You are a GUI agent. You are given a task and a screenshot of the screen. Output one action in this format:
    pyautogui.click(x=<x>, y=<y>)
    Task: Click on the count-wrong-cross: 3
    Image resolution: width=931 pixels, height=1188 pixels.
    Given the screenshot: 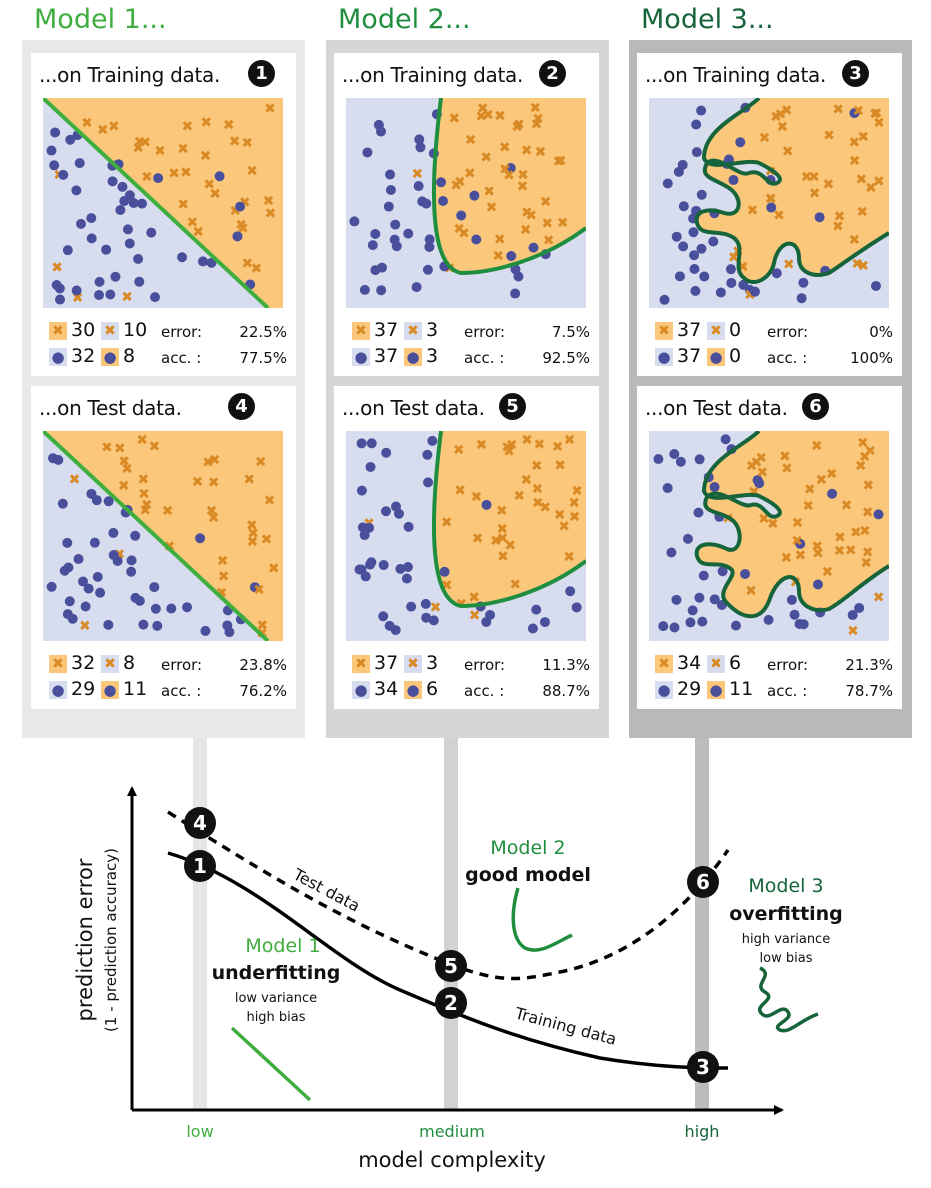 What is the action you would take?
    pyautogui.click(x=432, y=330)
    